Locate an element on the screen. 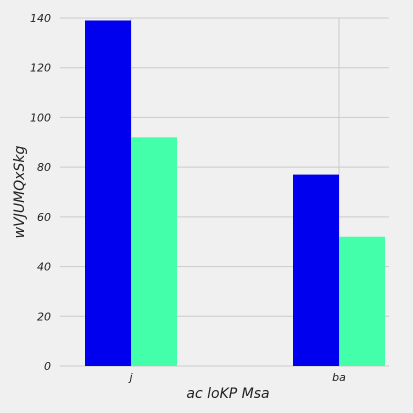  y-axis-ticks: 0 20 40 60 80 100 120 140 is located at coordinates (40, 192).